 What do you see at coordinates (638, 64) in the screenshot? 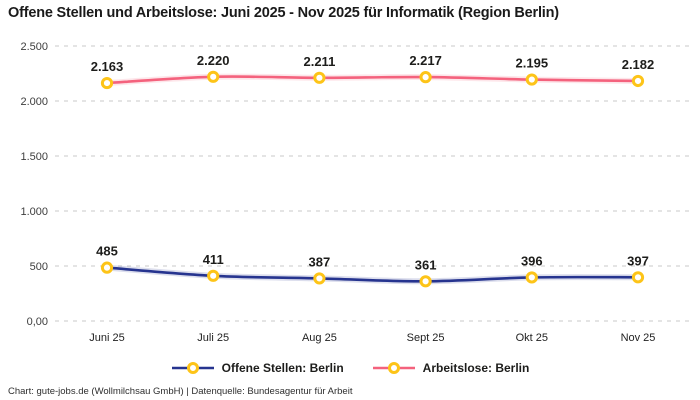
I see `data-point-label: 2.182` at bounding box center [638, 64].